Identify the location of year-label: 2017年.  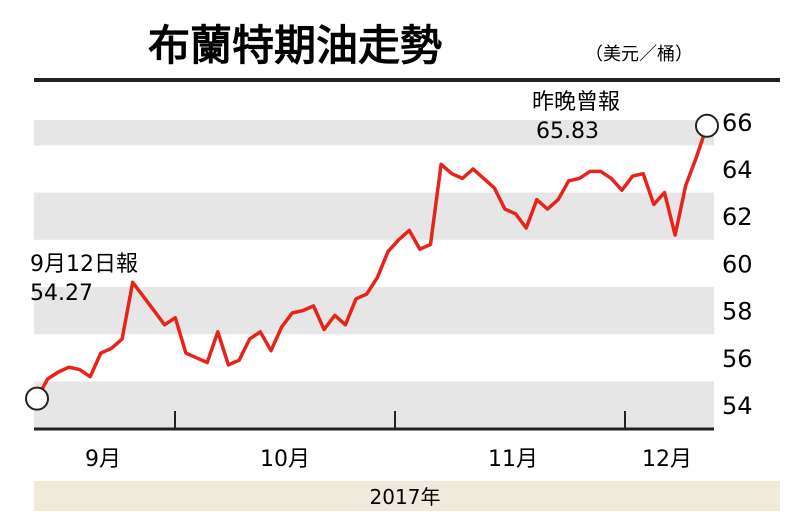
(405, 497).